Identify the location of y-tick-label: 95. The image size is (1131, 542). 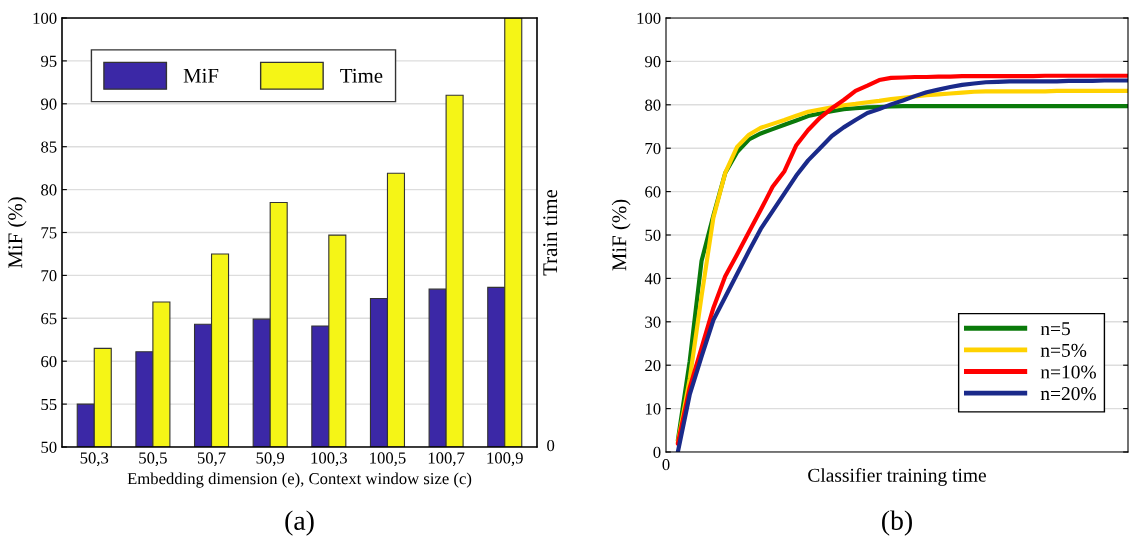
(49, 61).